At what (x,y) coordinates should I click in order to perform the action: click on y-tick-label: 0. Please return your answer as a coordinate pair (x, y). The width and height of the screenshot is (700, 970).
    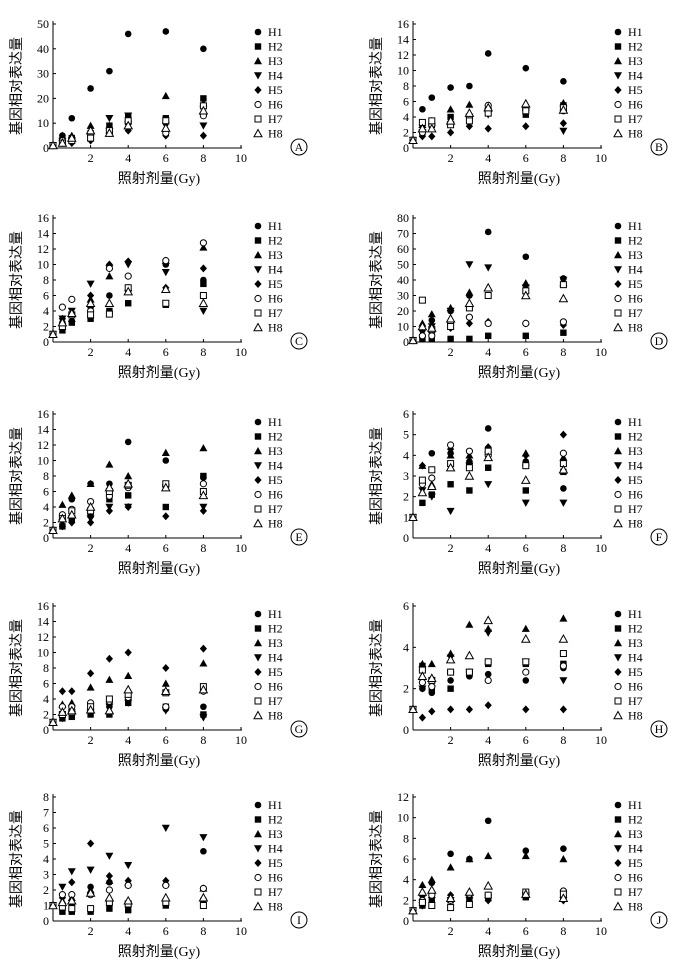
    Looking at the image, I should click on (46, 538).